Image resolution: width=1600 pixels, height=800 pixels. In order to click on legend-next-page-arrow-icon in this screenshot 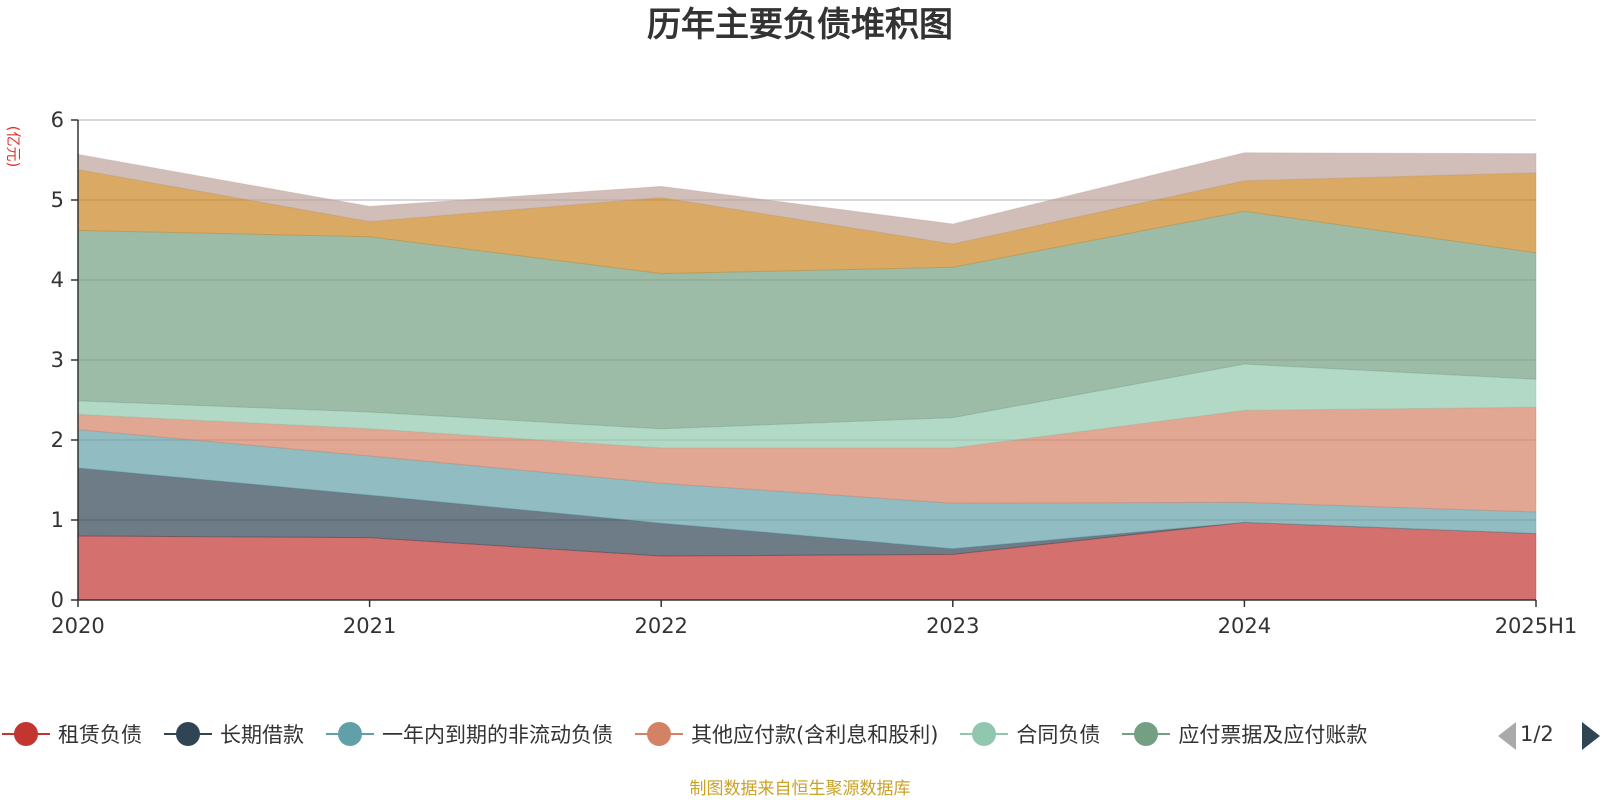, I will do `click(1591, 736)`.